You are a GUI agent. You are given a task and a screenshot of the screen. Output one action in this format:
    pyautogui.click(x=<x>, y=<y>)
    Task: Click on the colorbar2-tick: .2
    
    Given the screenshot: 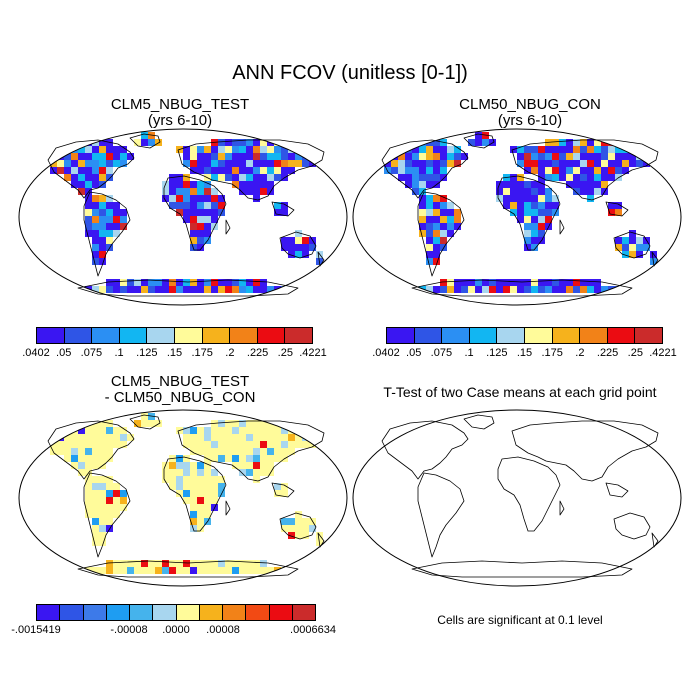 What is the action you would take?
    pyautogui.click(x=580, y=353)
    